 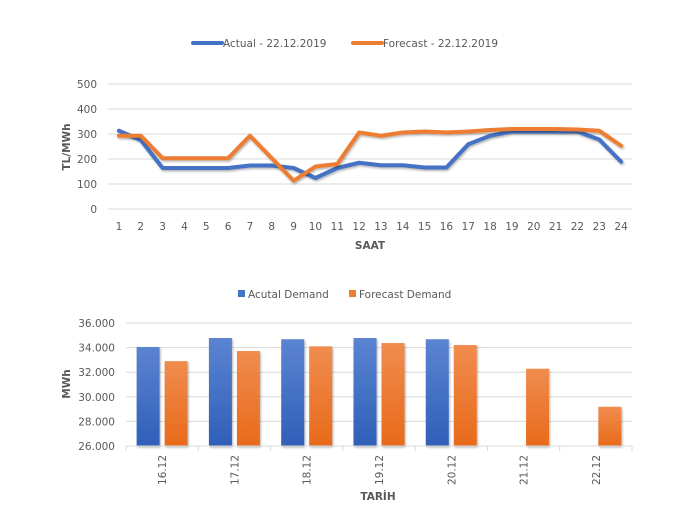 I want to click on y-tick-label: 30.000, so click(x=96, y=398).